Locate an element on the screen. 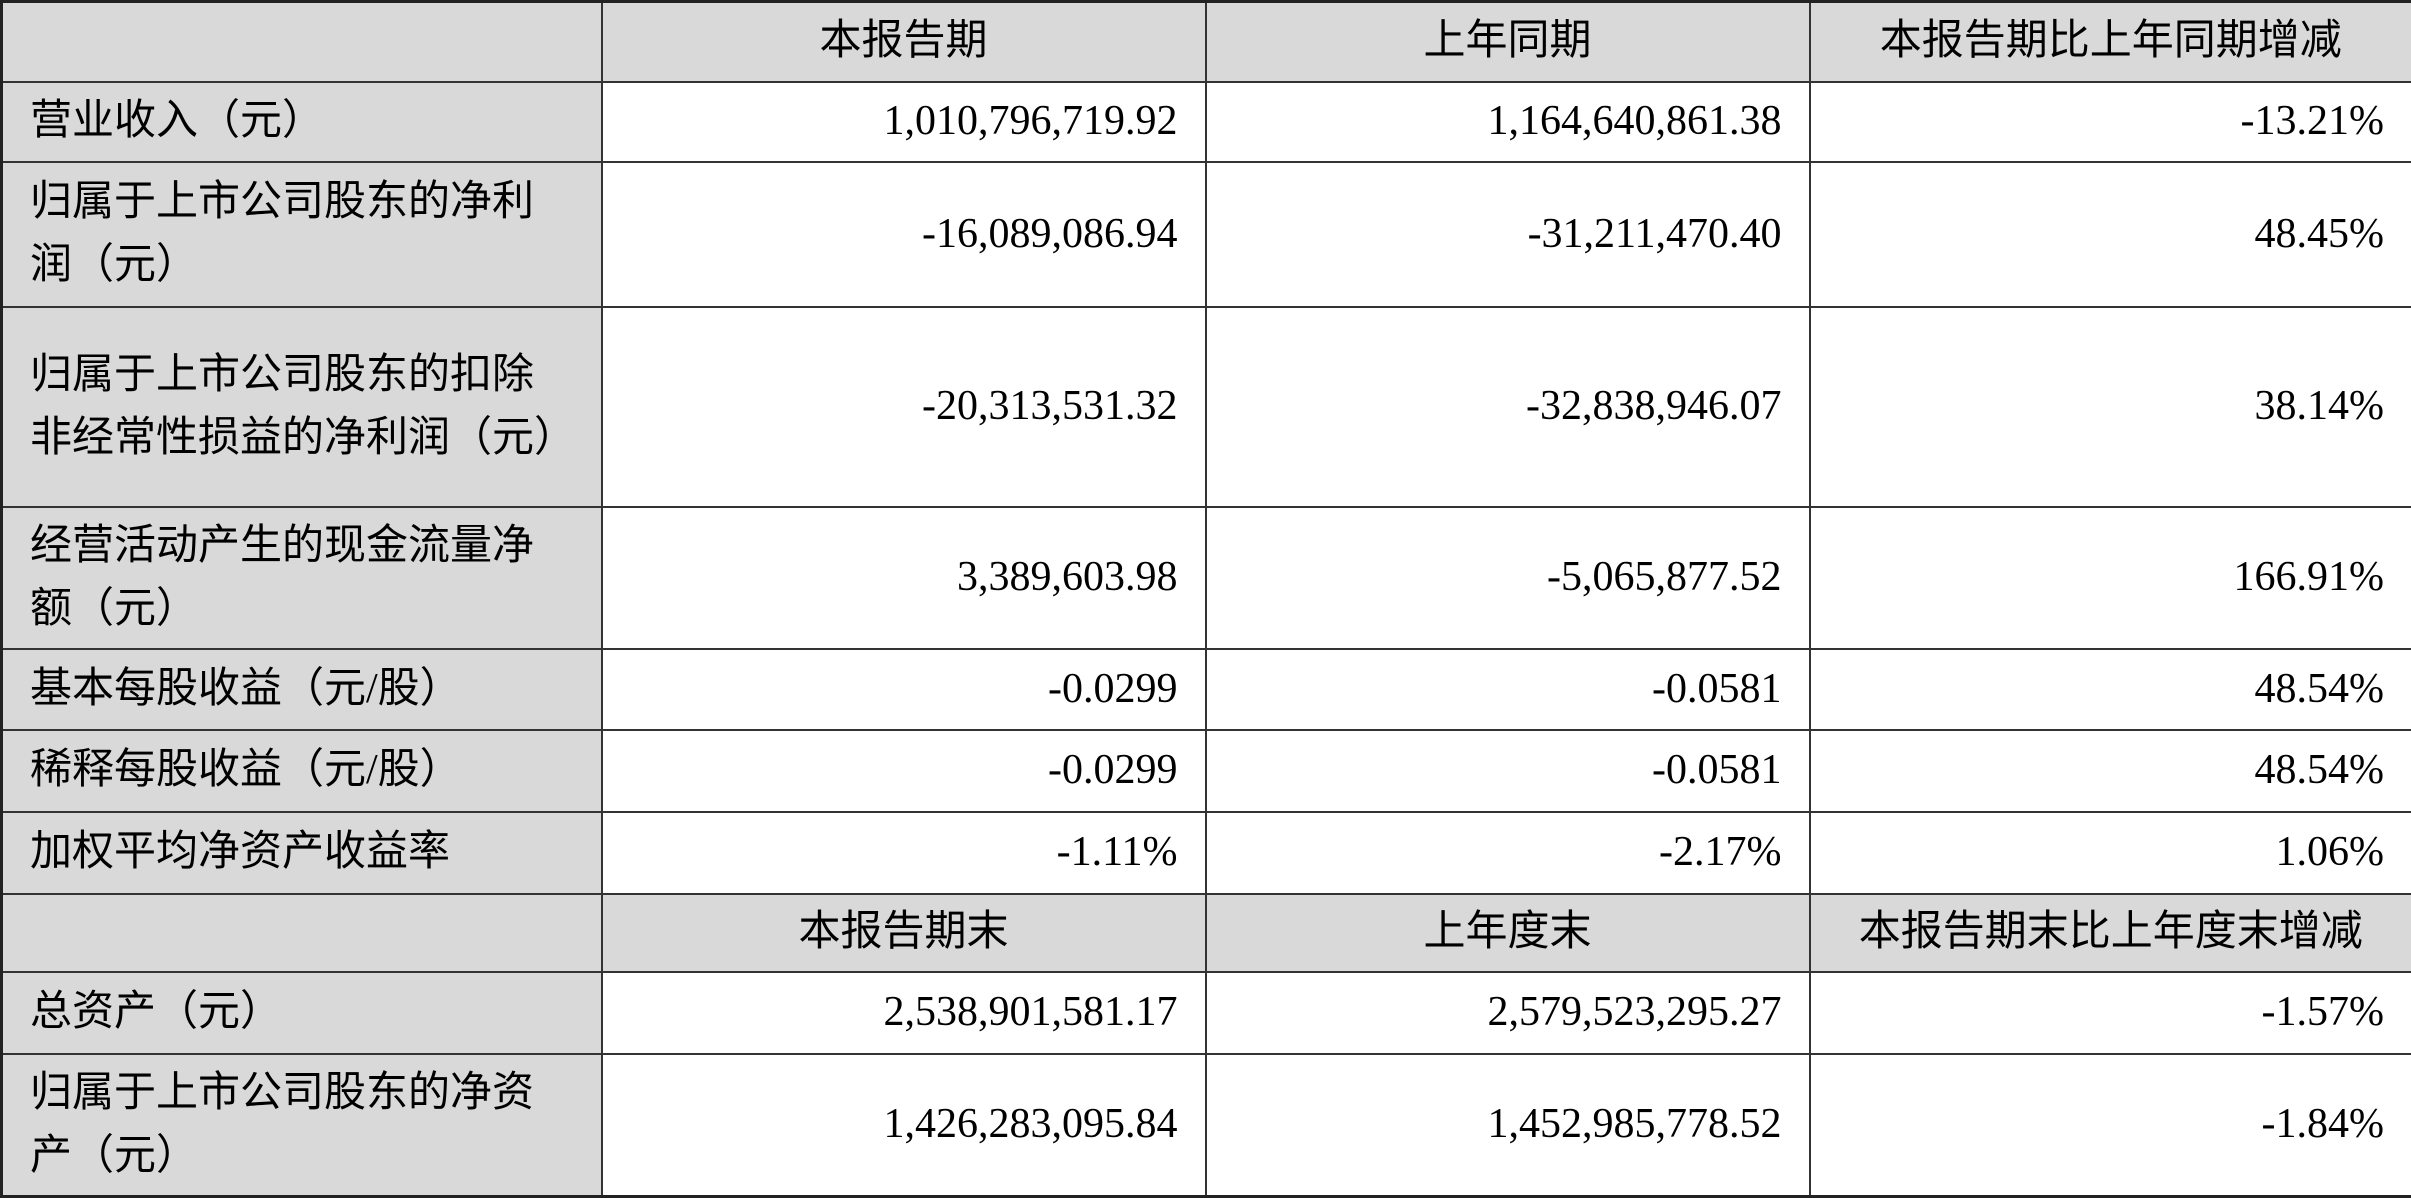  column-header-end-of-period: 本报告期末 is located at coordinates (904, 933).